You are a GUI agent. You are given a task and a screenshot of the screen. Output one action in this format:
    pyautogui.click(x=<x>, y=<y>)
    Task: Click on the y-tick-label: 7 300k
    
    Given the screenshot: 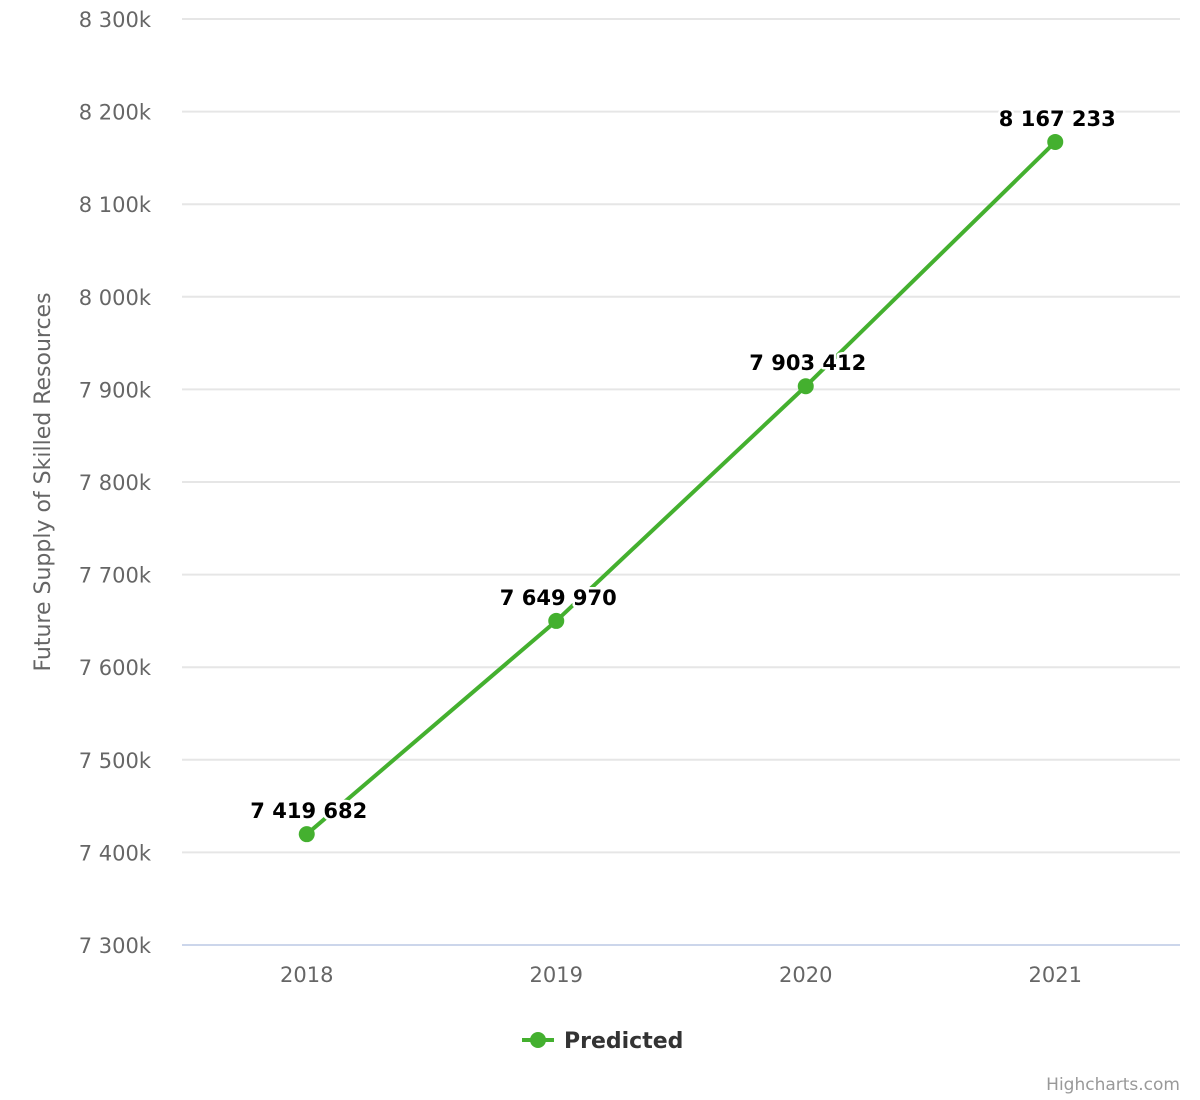 What is the action you would take?
    pyautogui.click(x=115, y=946)
    